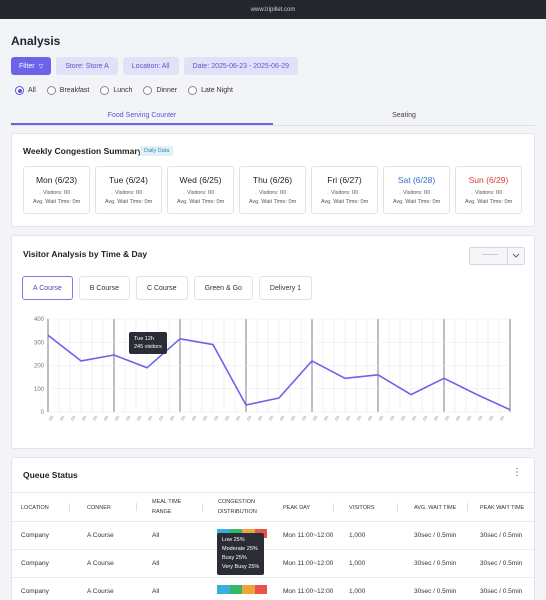 This screenshot has width=546, height=600. I want to click on filter-button: Filter ▽, so click(31, 66).